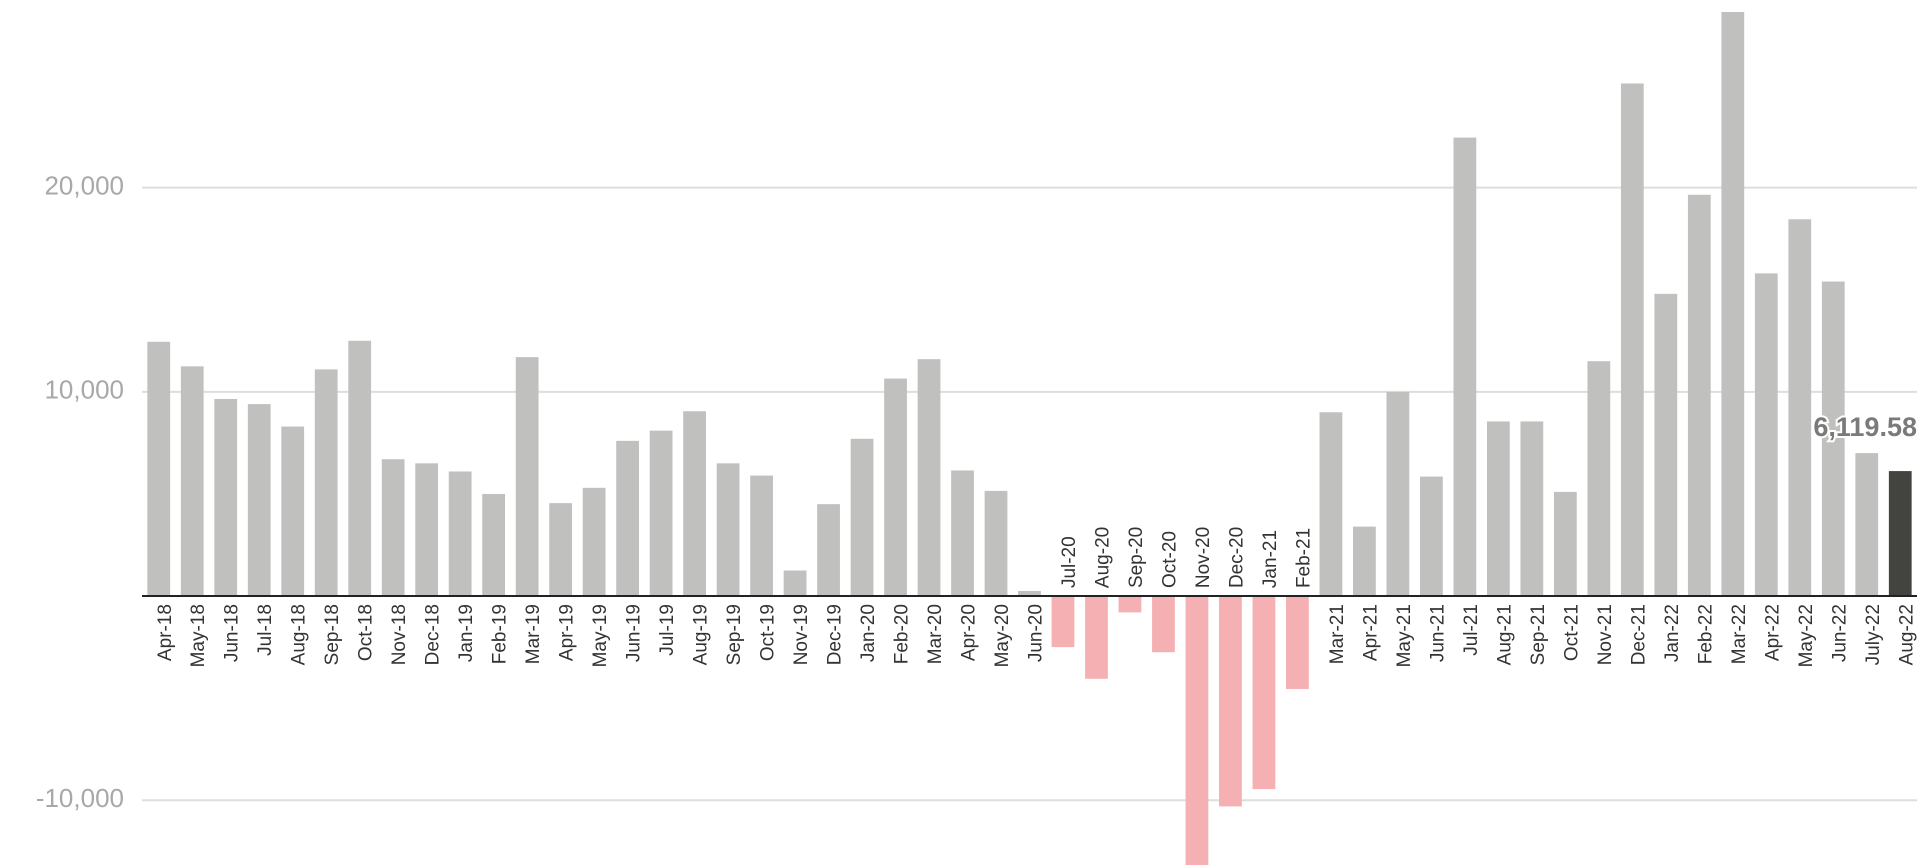 This screenshot has height=865, width=1923. Describe the element at coordinates (1270, 559) in the screenshot. I see `x-tick-label: Jan-21` at that location.